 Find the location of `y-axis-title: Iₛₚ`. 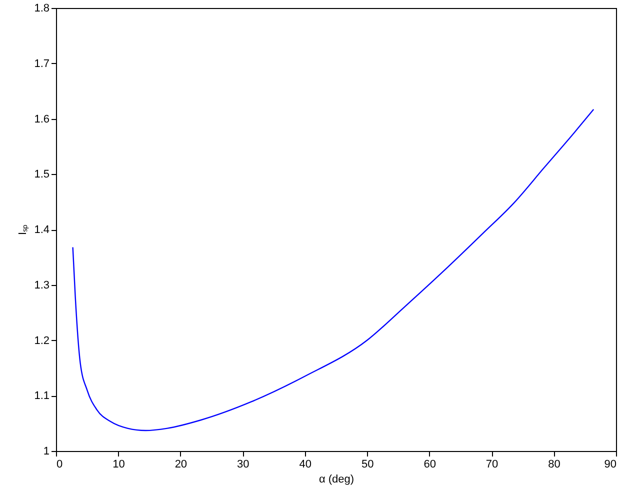

y-axis-title: Iₛₚ is located at coordinates (23, 230).